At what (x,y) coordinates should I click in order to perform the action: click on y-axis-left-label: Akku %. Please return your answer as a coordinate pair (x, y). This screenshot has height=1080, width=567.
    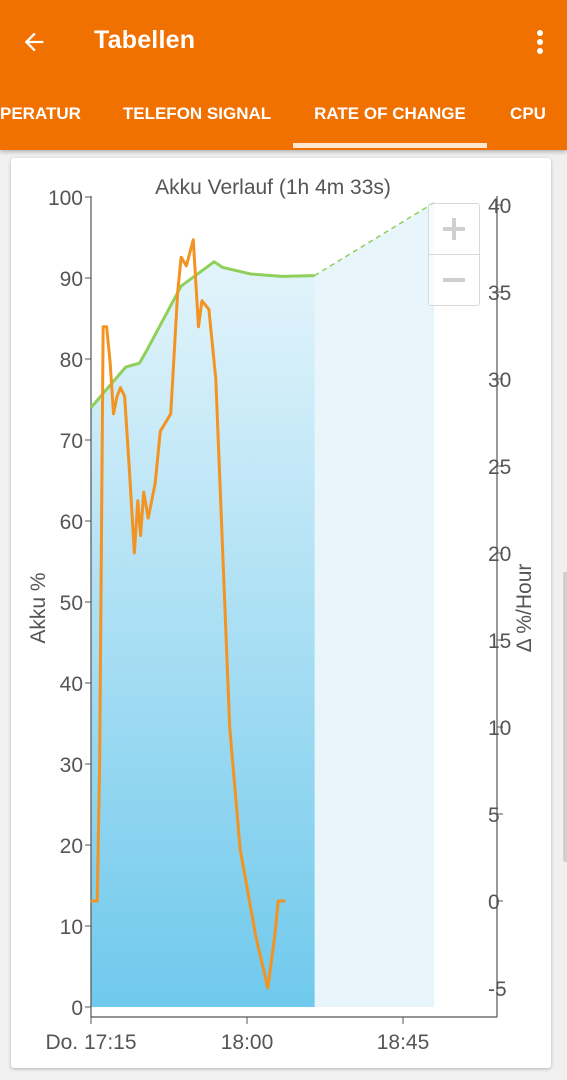
    Looking at the image, I should click on (38, 607).